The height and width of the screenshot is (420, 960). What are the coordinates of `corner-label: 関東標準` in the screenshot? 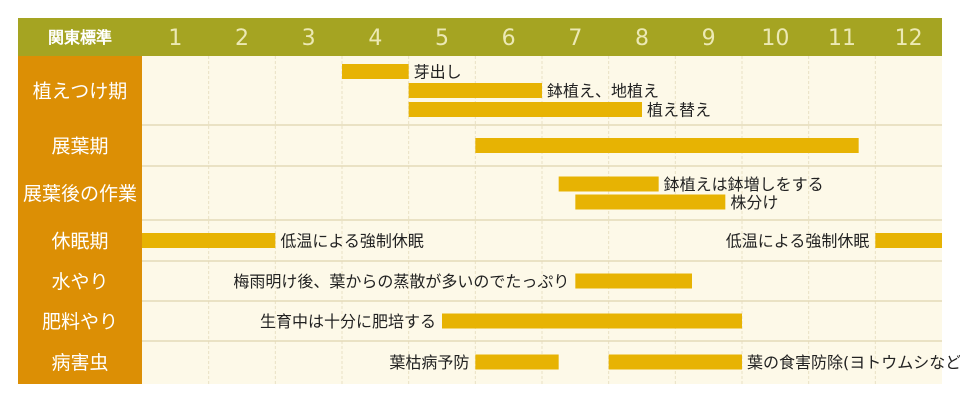 It's located at (80, 37).